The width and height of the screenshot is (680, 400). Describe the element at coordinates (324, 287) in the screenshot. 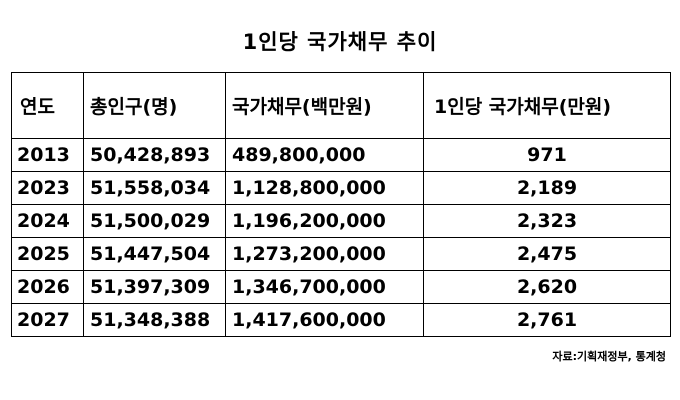

I see `cell-national-debt: 1,346,700,000` at that location.